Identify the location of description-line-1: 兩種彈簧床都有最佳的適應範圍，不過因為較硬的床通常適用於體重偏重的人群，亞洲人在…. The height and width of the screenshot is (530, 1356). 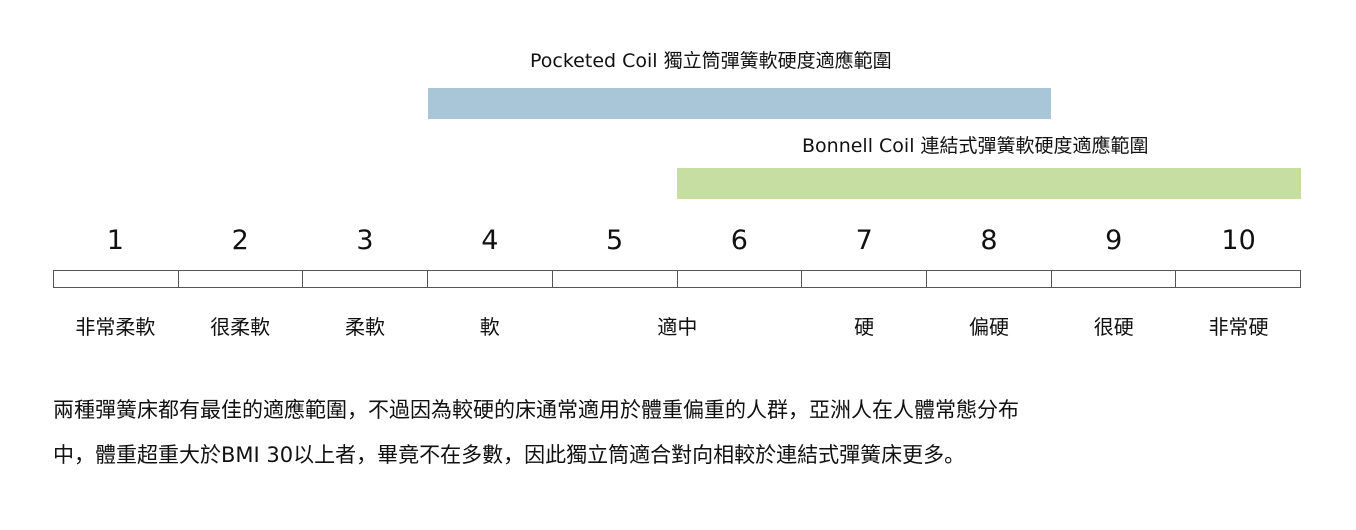
(536, 410).